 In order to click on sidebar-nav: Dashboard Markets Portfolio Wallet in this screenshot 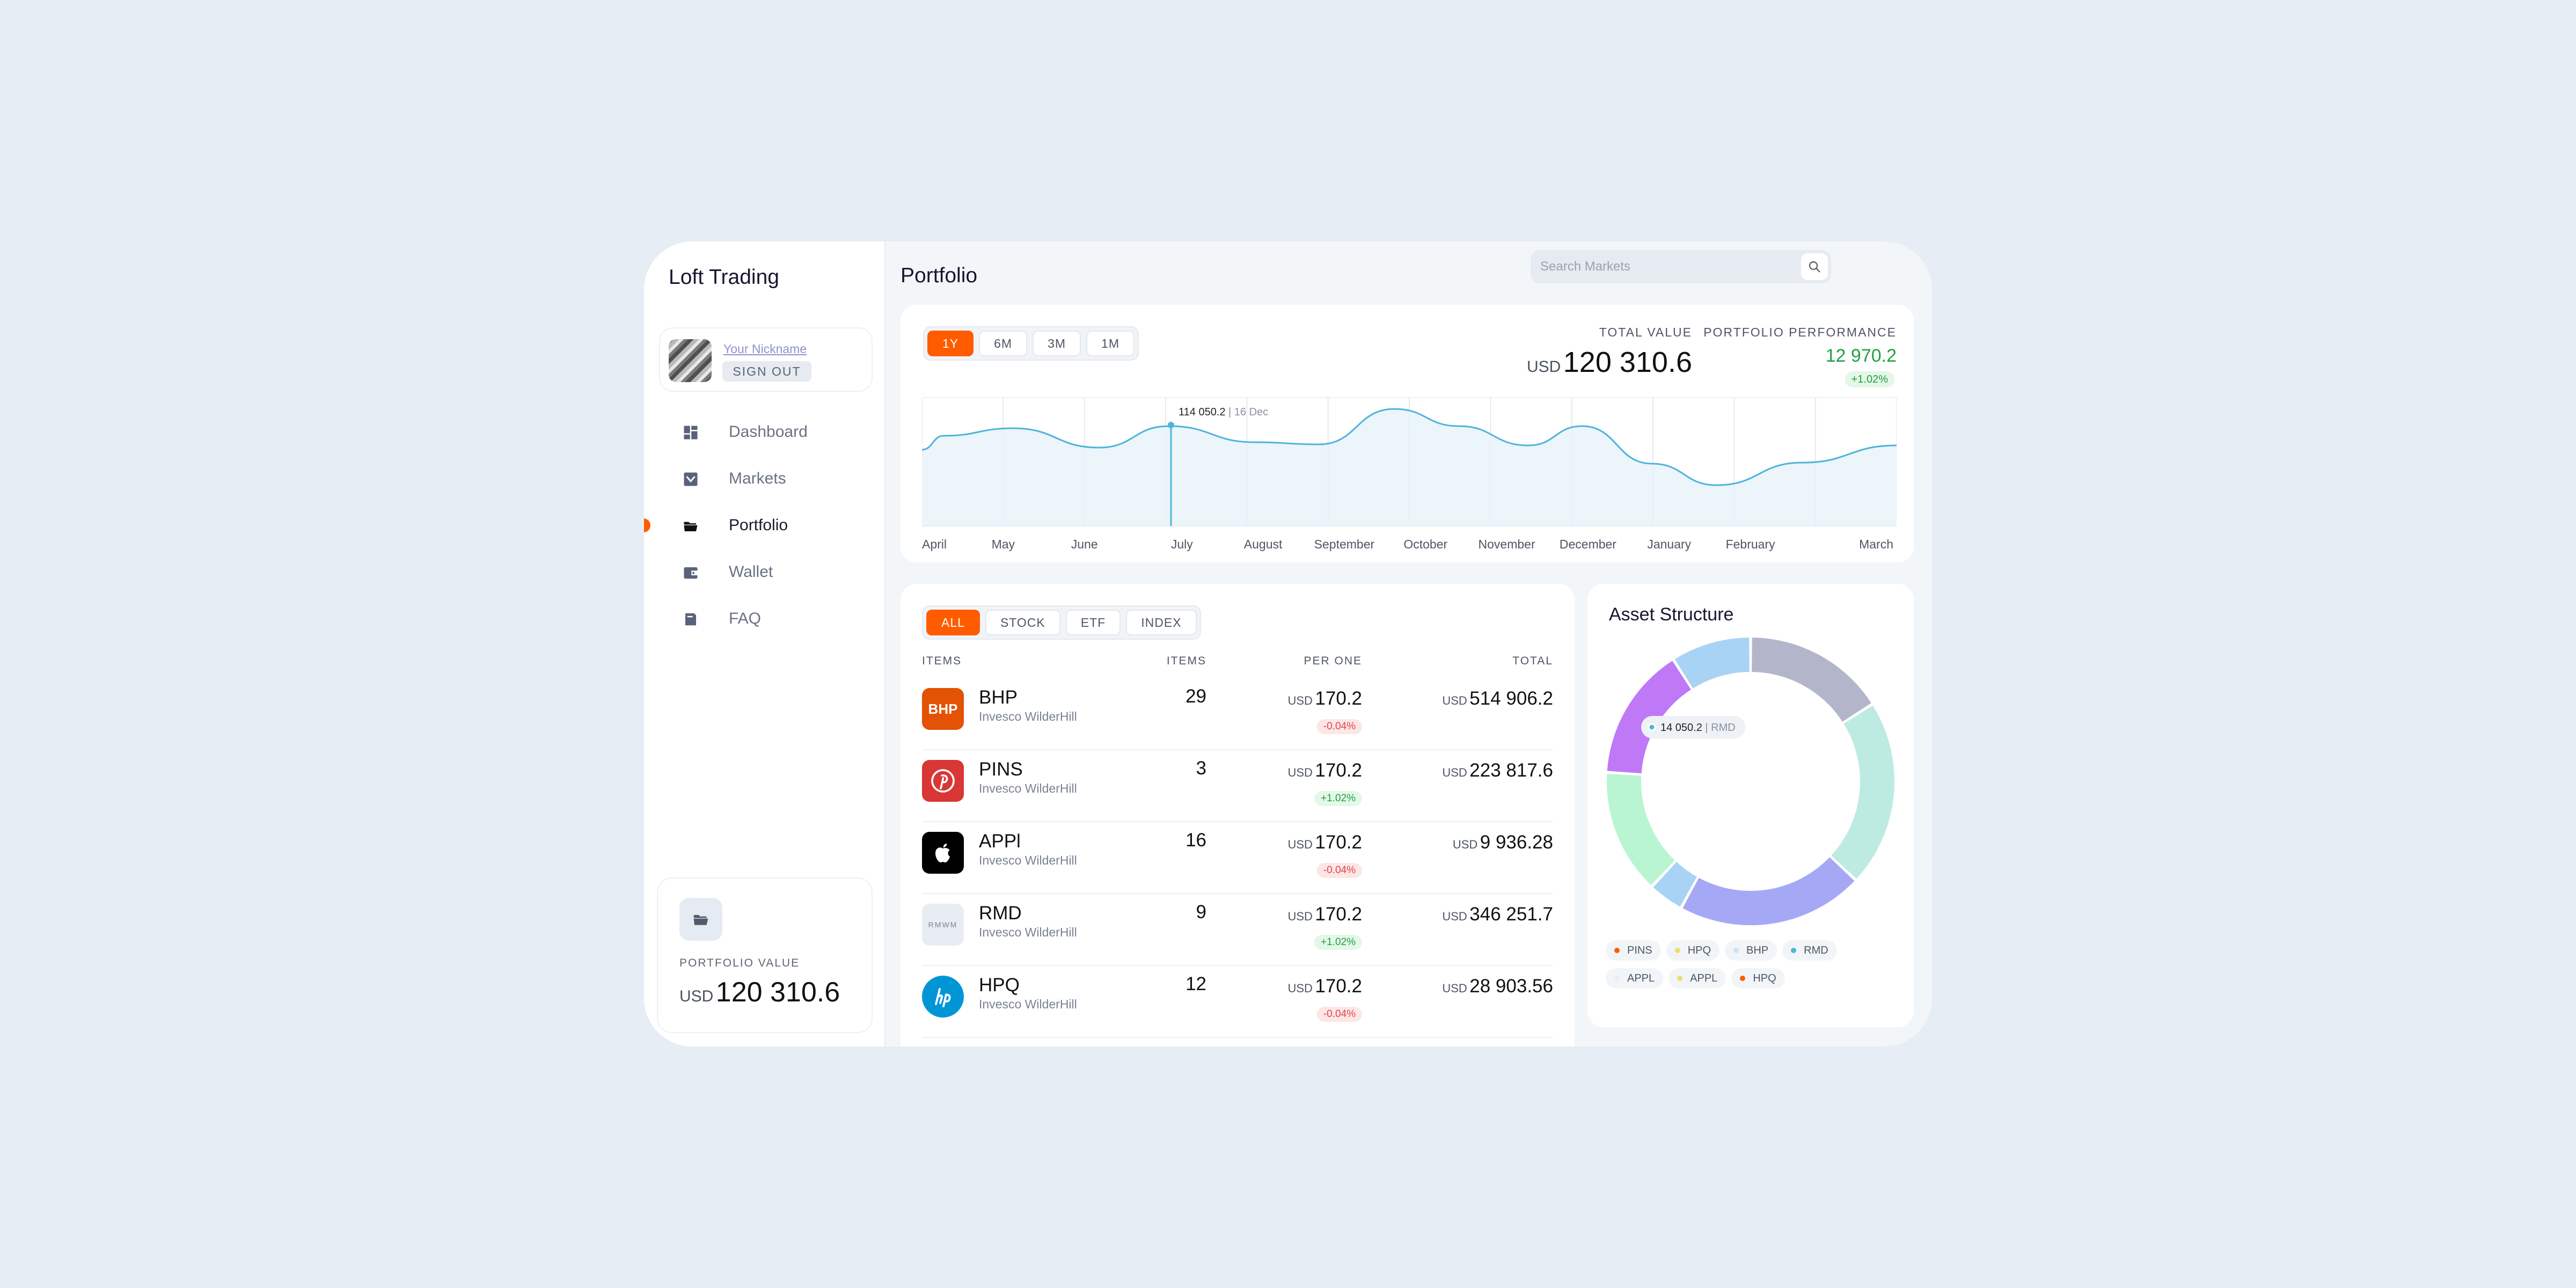, I will do `click(764, 524)`.